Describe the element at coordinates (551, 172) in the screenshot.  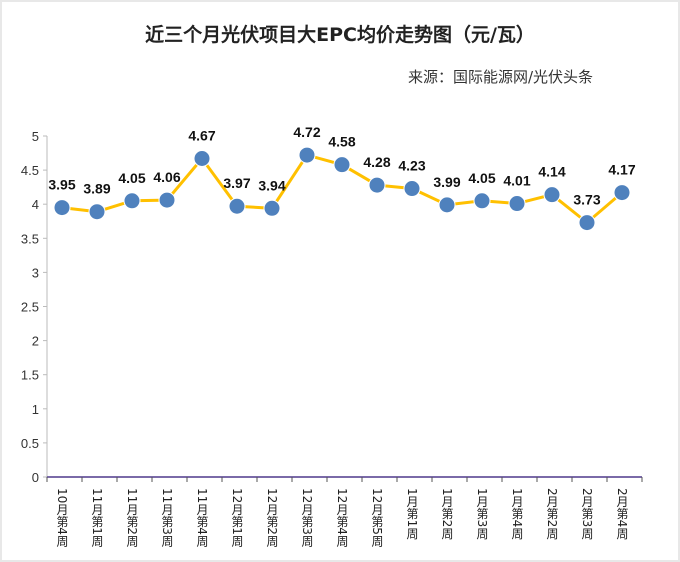
I see `data-label: 4.14` at that location.